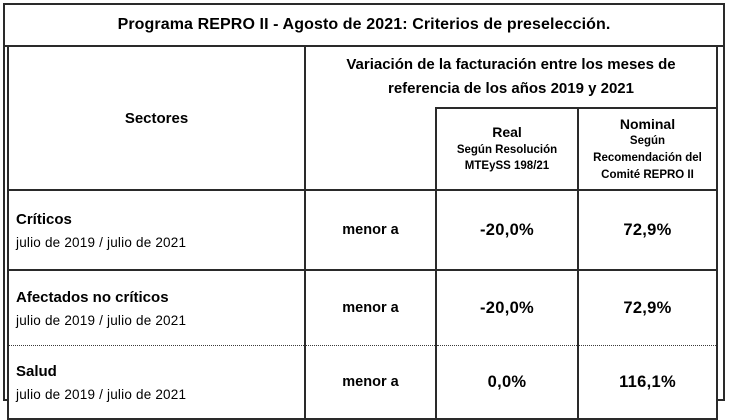  Describe the element at coordinates (647, 141) in the screenshot. I see `nominal-header-sub1: Según` at that location.